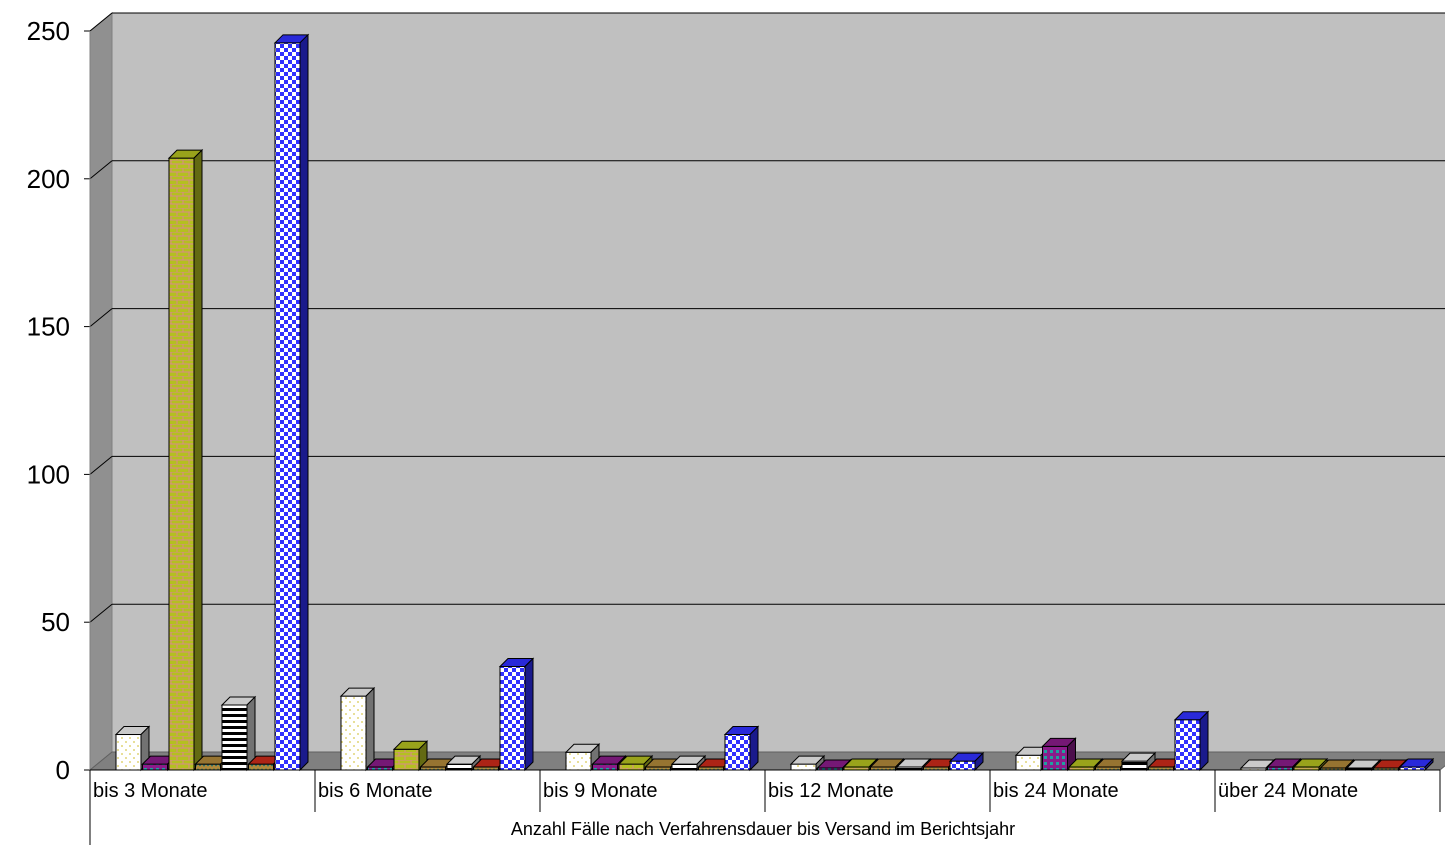 The image size is (1445, 845). What do you see at coordinates (600, 791) in the screenshot?
I see `x-category-label: bis 9 Monate` at bounding box center [600, 791].